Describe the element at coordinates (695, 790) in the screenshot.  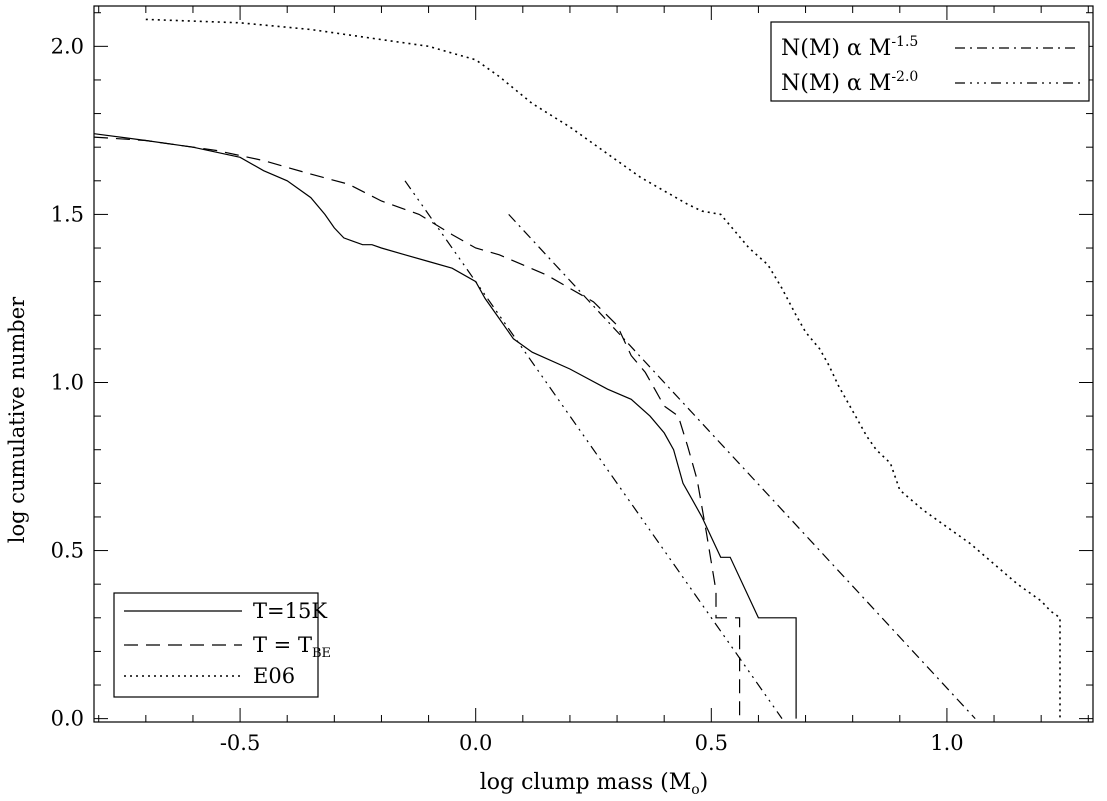
I see `x-axis-label-sub: o` at that location.